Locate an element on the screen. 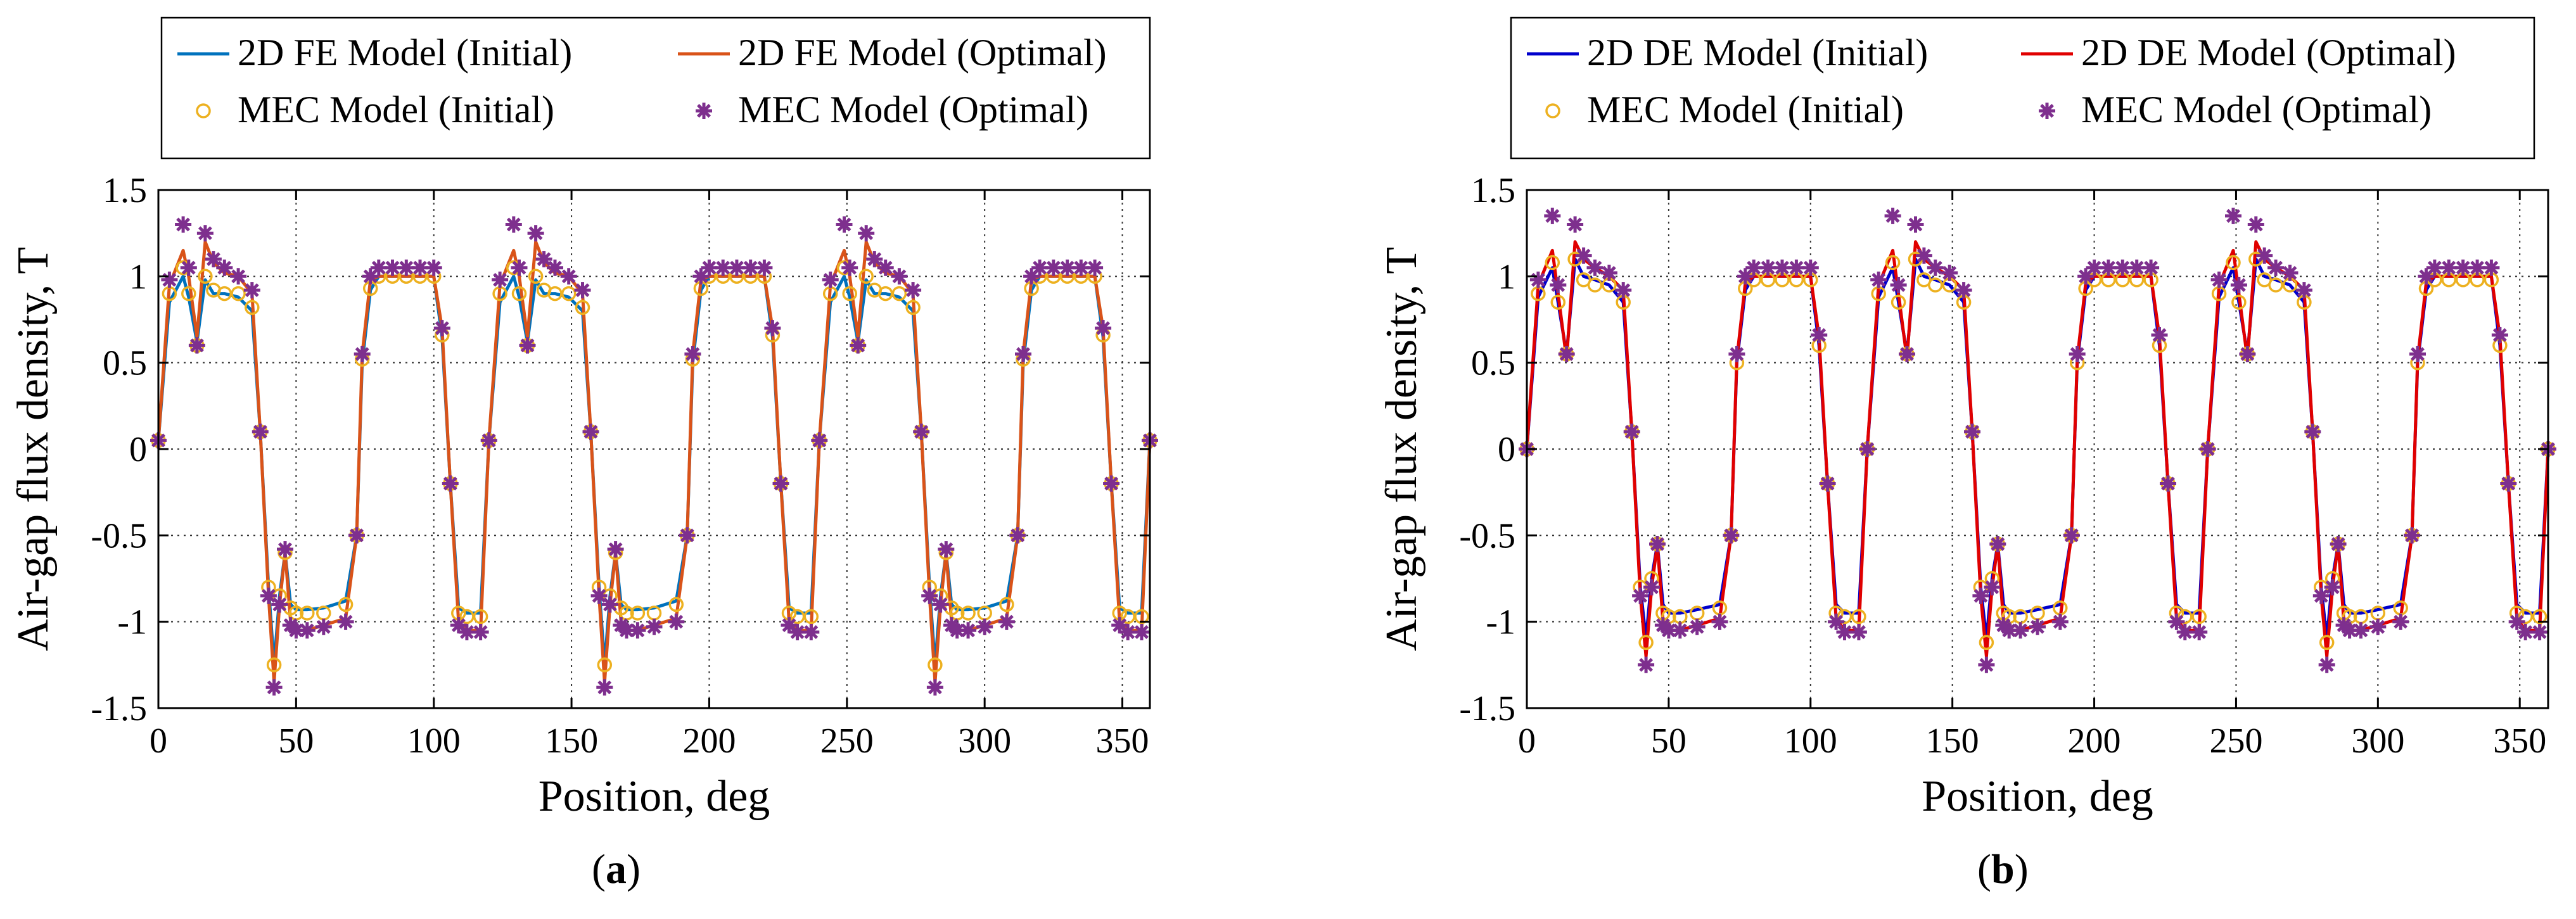 The image size is (2576, 919). x-tick-label: 250 is located at coordinates (2235, 741).